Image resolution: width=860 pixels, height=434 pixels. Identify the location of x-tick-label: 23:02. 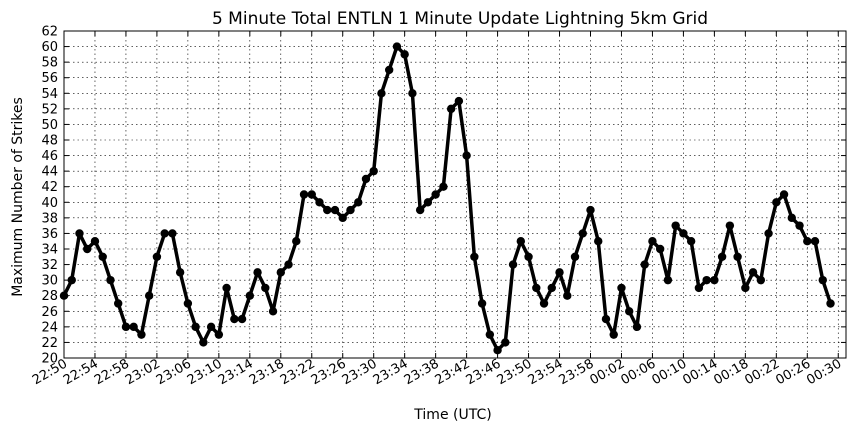
(143, 372).